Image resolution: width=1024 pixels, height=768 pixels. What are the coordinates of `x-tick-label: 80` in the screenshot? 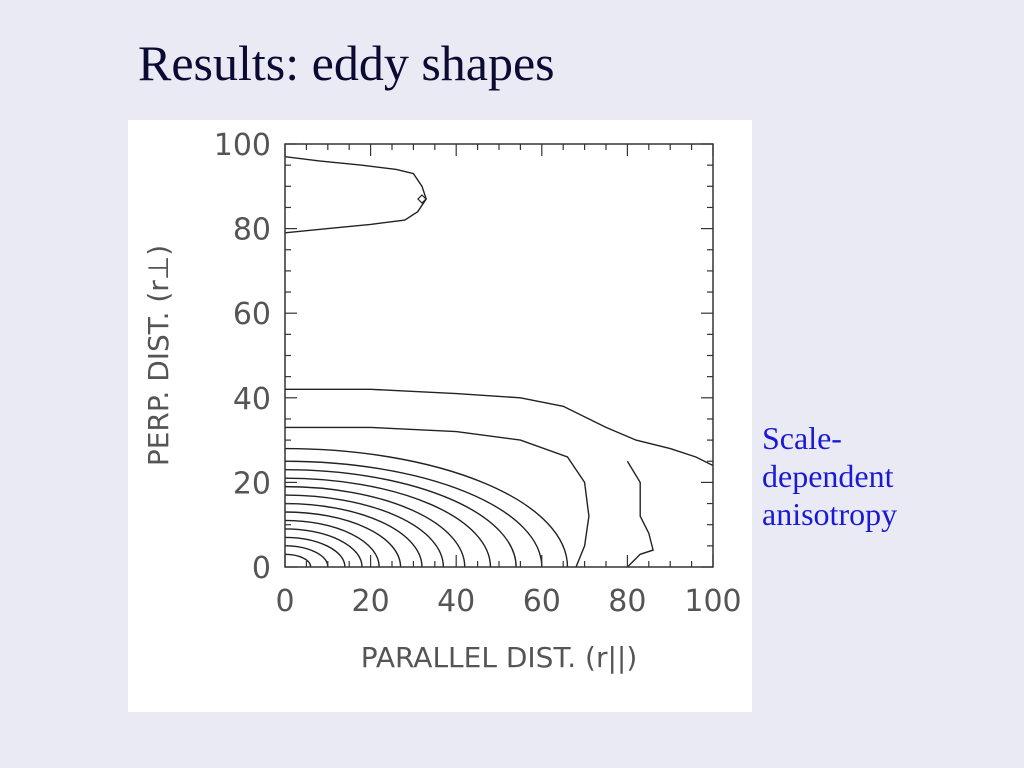 It's located at (627, 601).